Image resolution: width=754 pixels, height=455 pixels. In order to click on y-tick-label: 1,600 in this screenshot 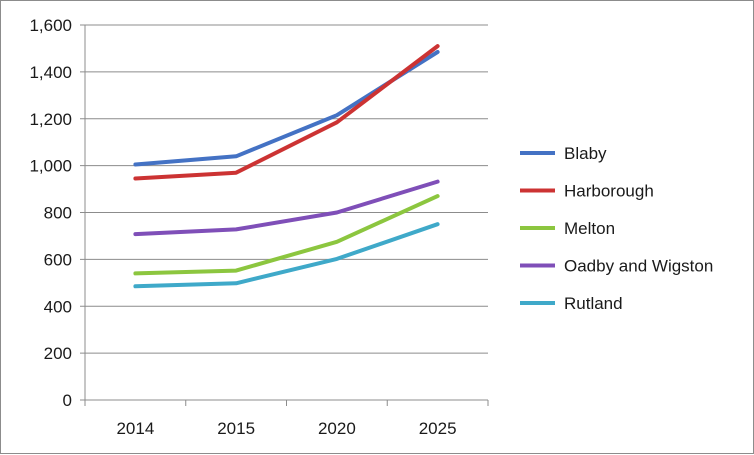, I will do `click(50, 25)`.